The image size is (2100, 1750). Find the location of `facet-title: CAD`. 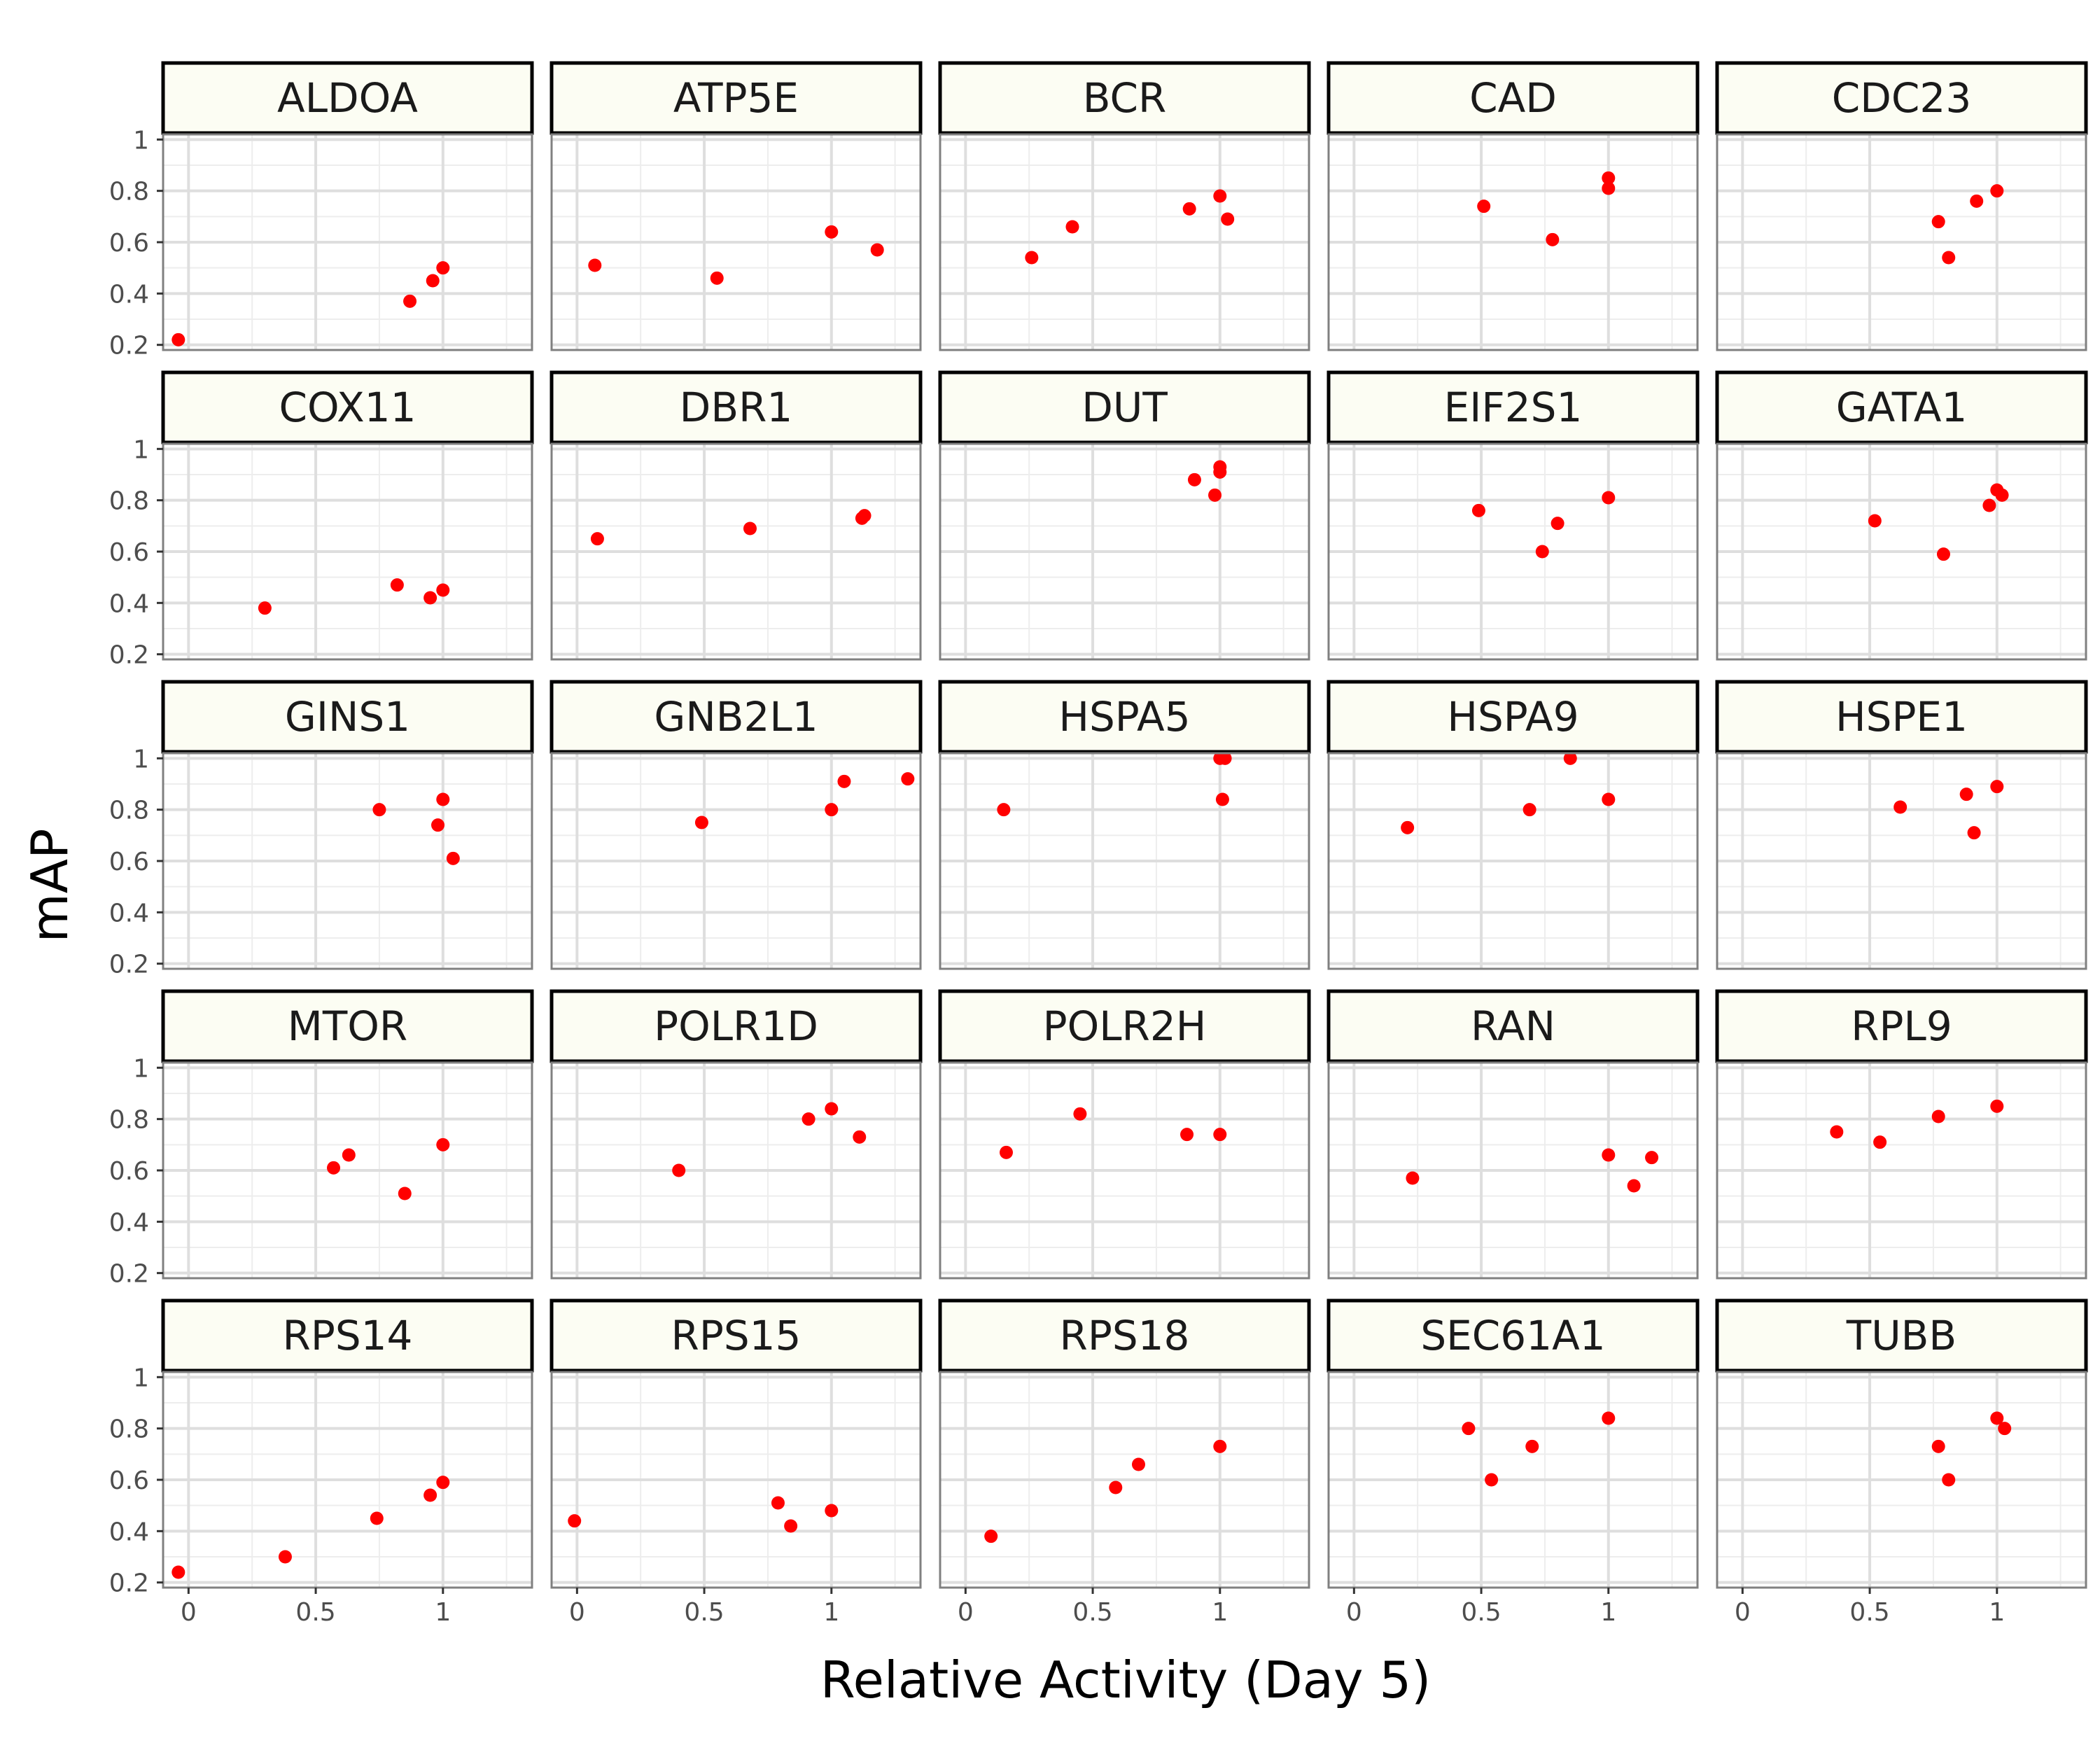

facet-title: CAD is located at coordinates (1513, 98).